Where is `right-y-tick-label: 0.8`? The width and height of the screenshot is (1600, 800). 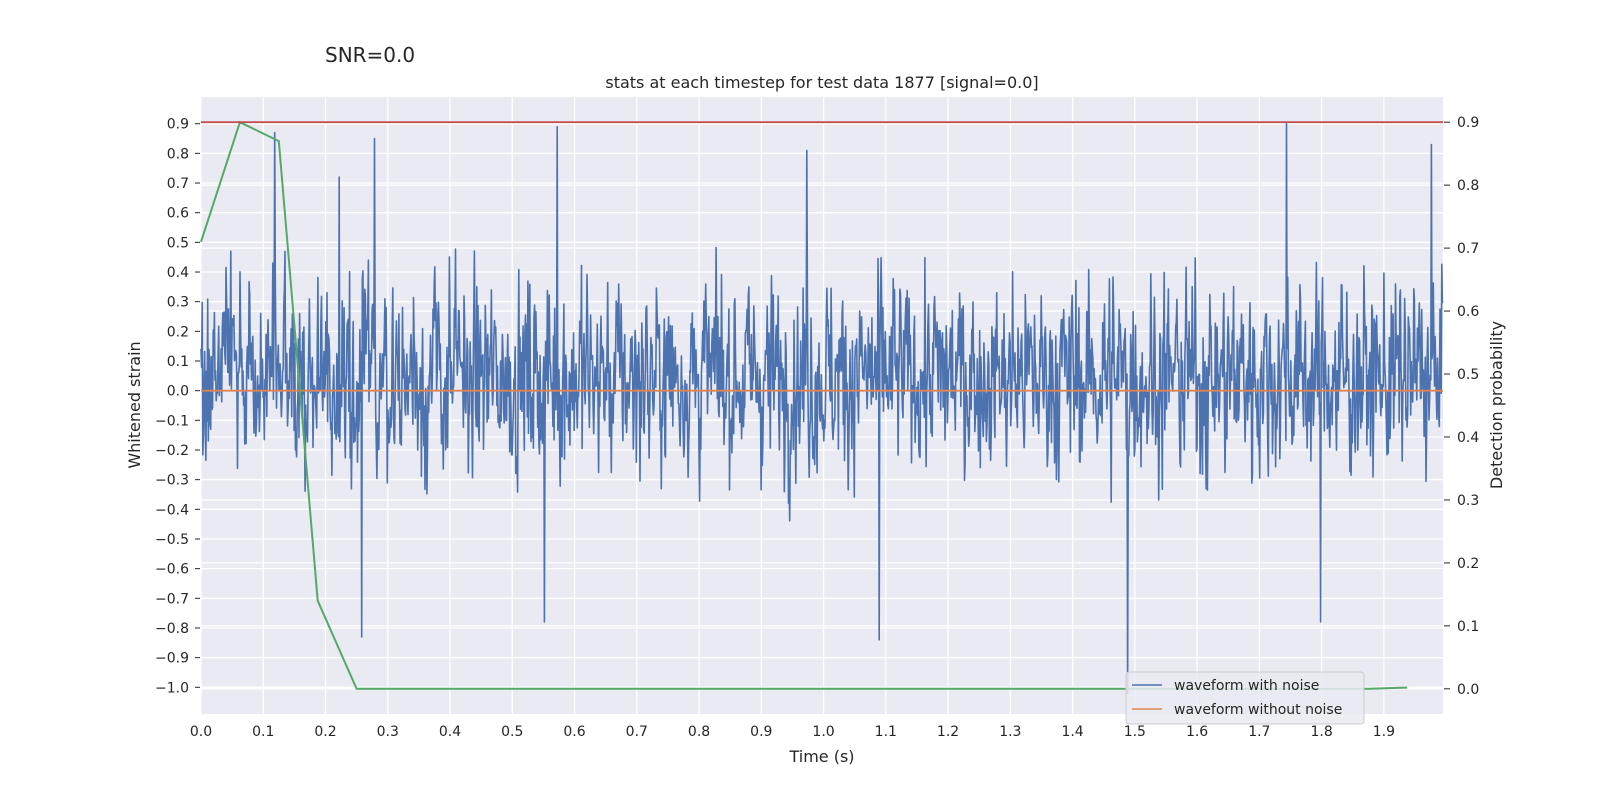 right-y-tick-label: 0.8 is located at coordinates (1468, 186).